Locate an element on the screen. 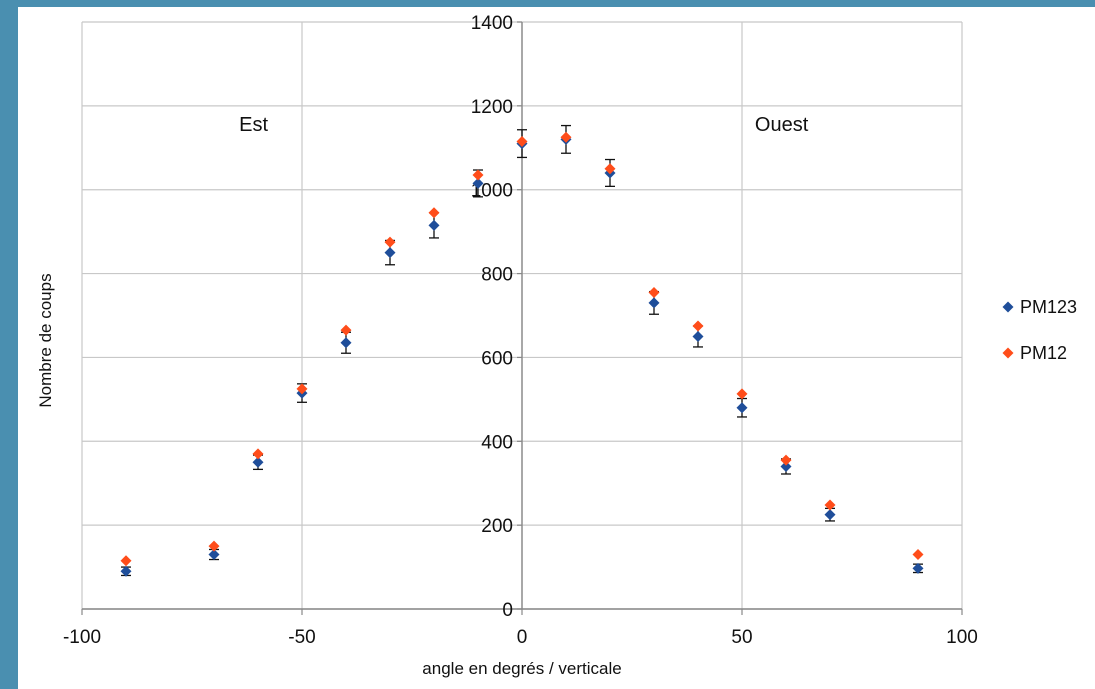  x-axis-title: angle en degrés / verticale is located at coordinates (521, 668).